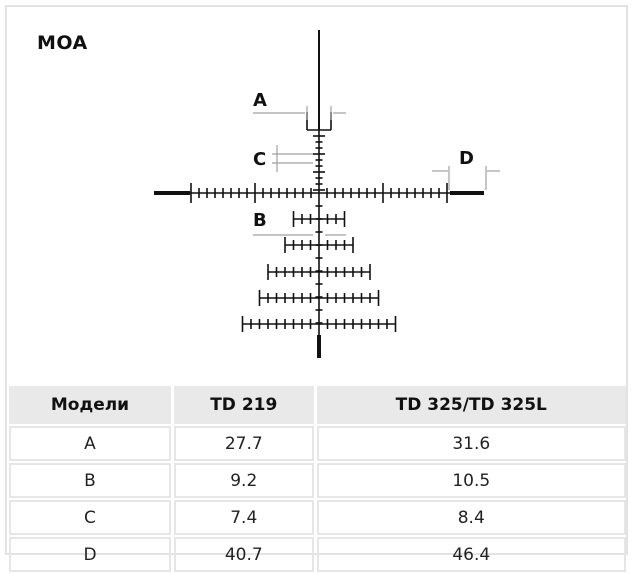 The height and width of the screenshot is (574, 635). Describe the element at coordinates (471, 480) in the screenshot. I see `table-cell: 10.5` at that location.